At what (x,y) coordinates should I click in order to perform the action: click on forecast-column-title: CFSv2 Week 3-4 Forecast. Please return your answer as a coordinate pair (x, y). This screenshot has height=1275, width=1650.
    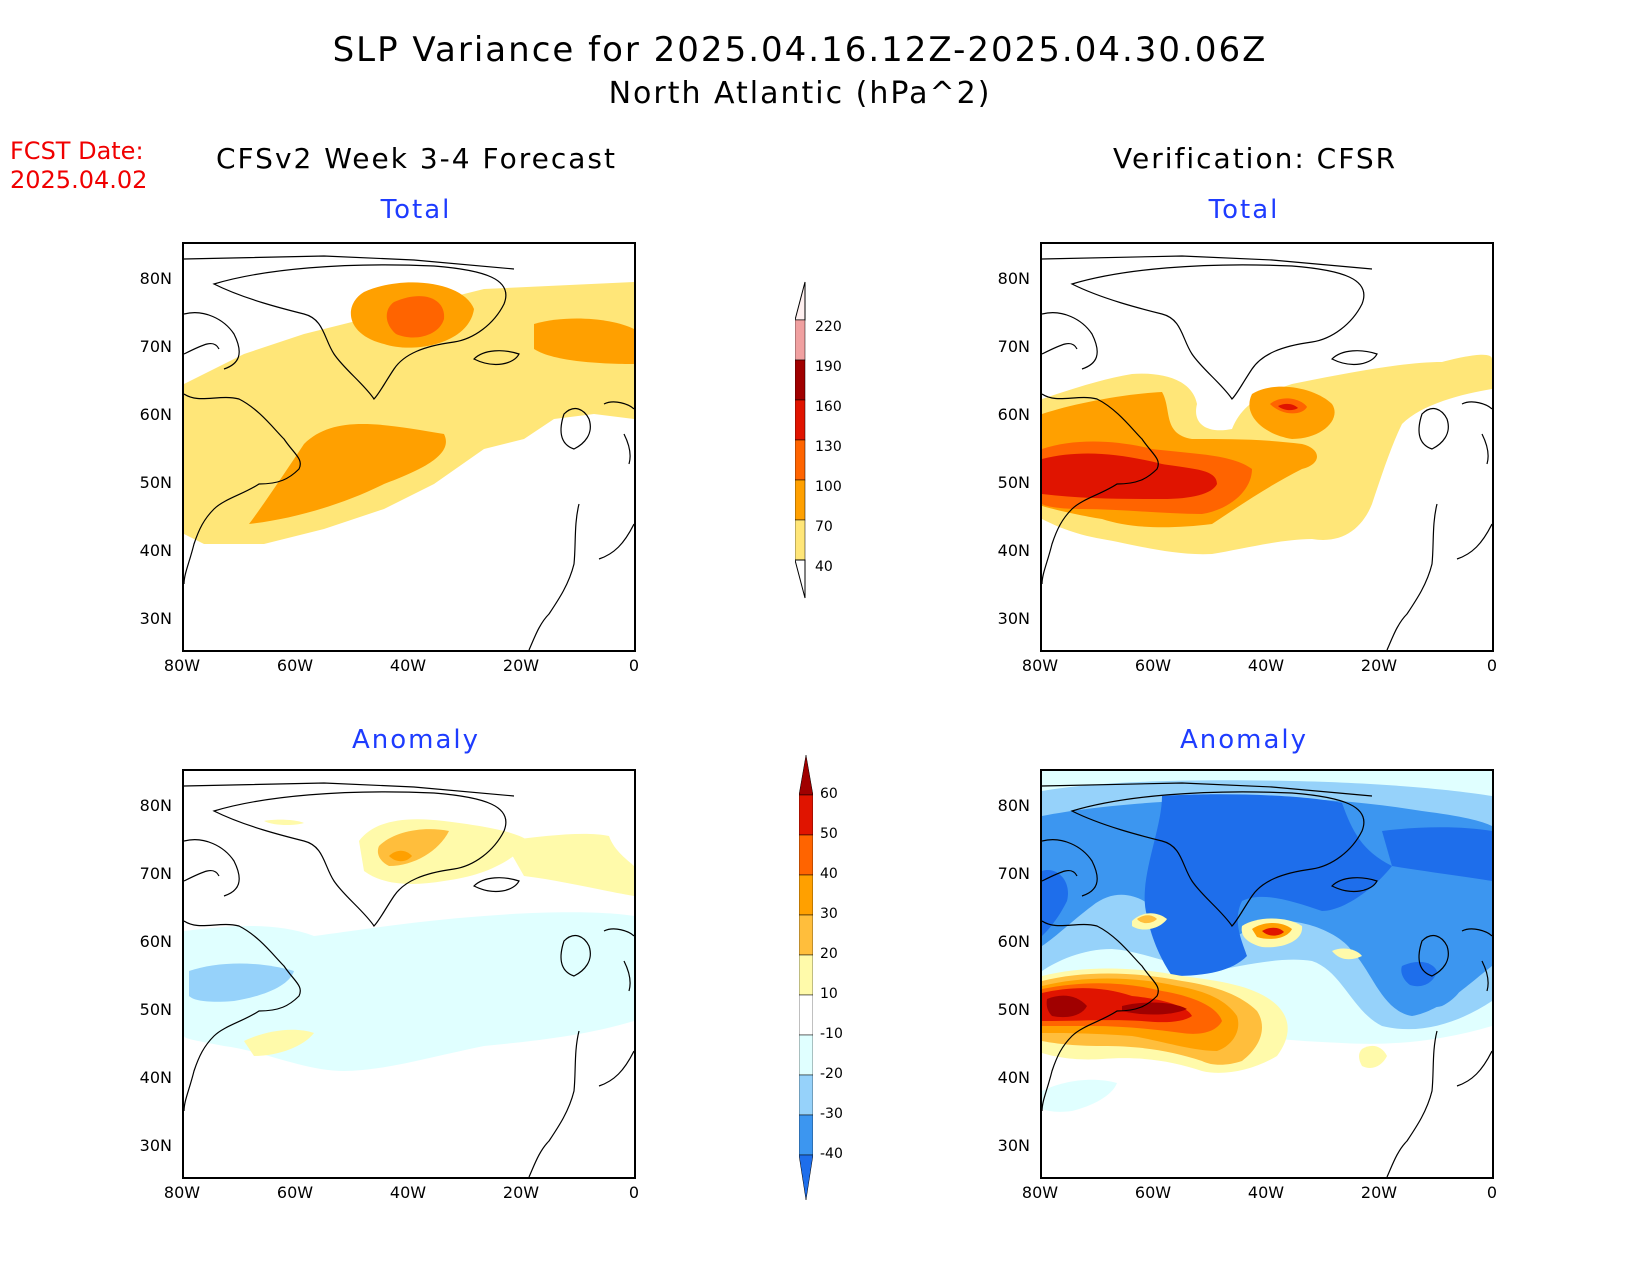
    Looking at the image, I should click on (416, 158).